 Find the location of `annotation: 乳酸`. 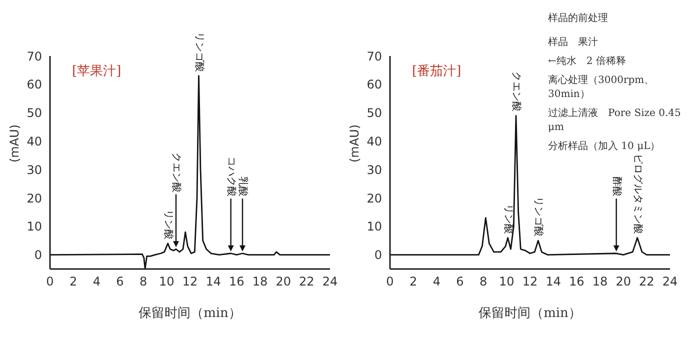

annotation: 乳酸 is located at coordinates (243, 186).